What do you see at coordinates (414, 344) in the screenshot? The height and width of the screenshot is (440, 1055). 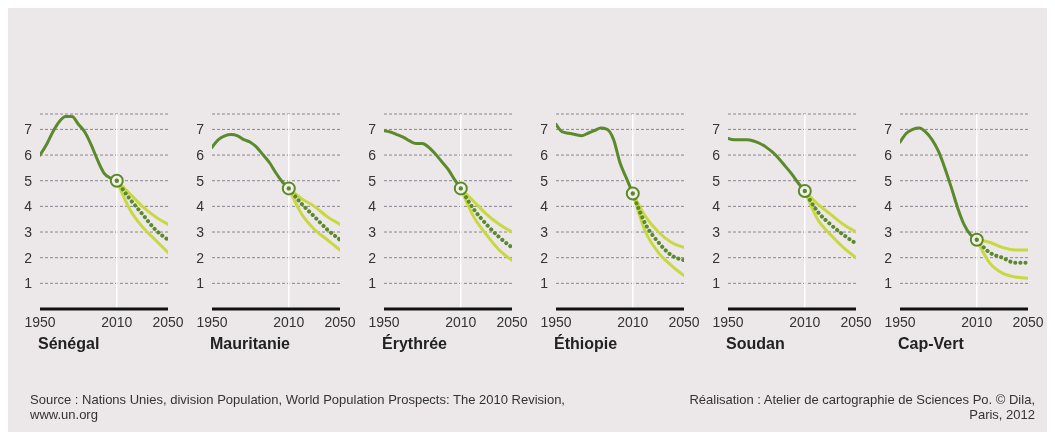 I see `text: Érythrée` at bounding box center [414, 344].